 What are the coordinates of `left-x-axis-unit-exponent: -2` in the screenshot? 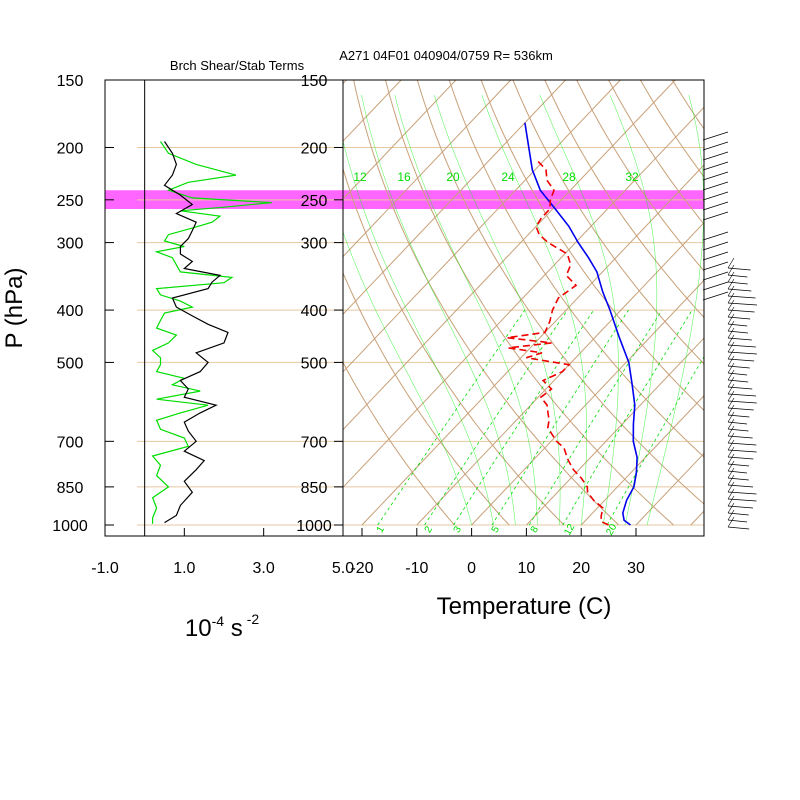 It's located at (253, 619).